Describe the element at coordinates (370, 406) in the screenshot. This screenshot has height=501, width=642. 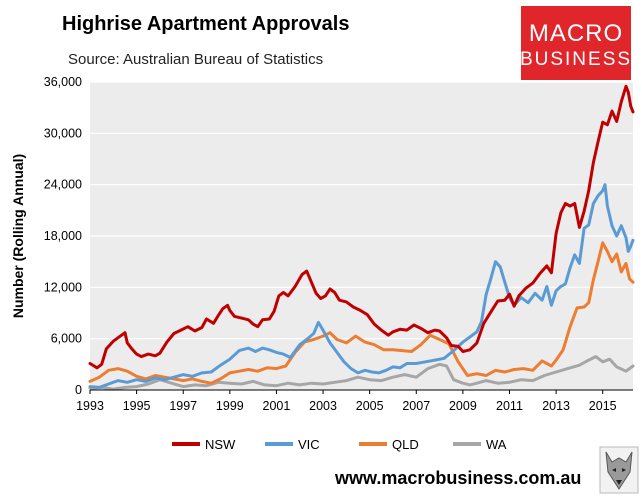
I see `x-tick-label: 2005` at that location.